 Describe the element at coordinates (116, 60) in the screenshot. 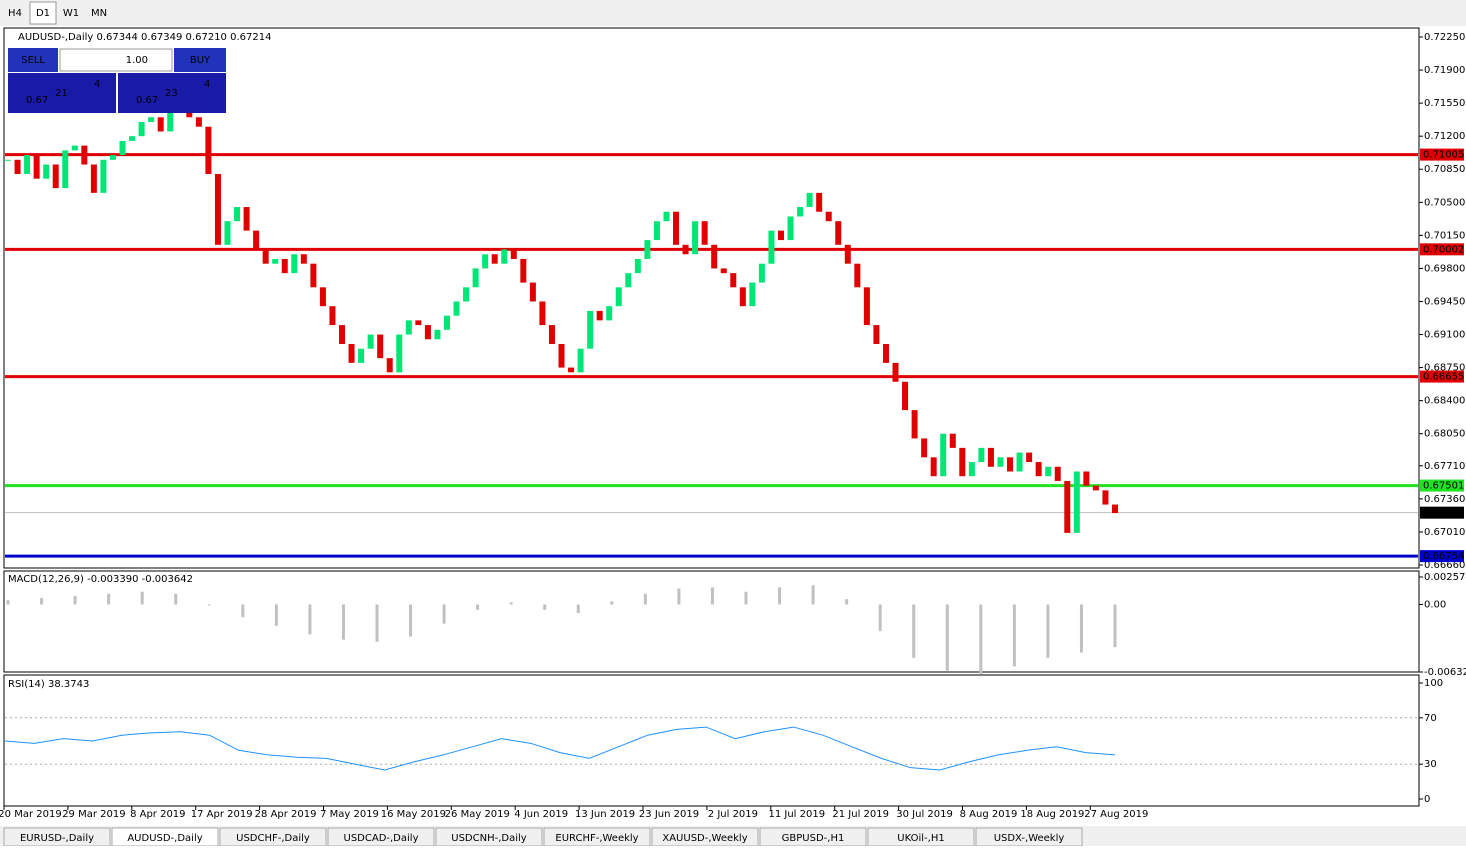

I see `volume-input` at that location.